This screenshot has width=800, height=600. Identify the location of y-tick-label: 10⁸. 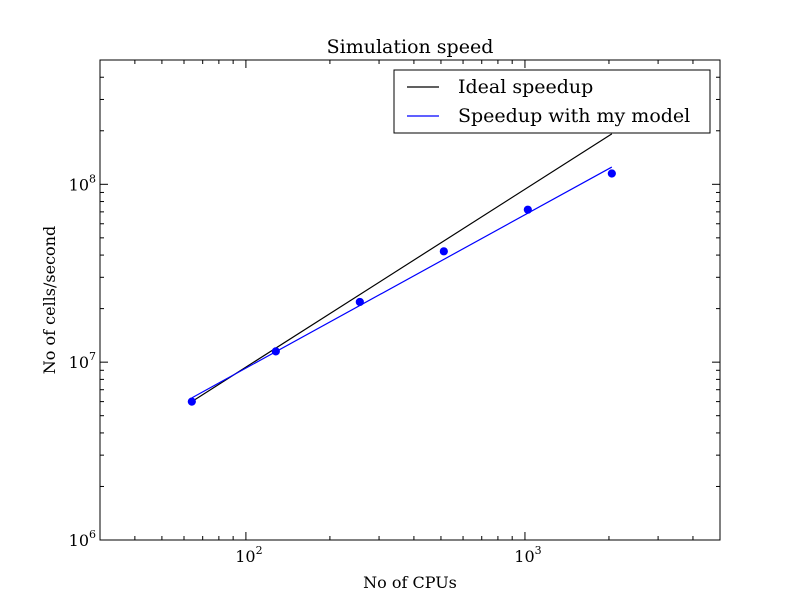
(82, 183).